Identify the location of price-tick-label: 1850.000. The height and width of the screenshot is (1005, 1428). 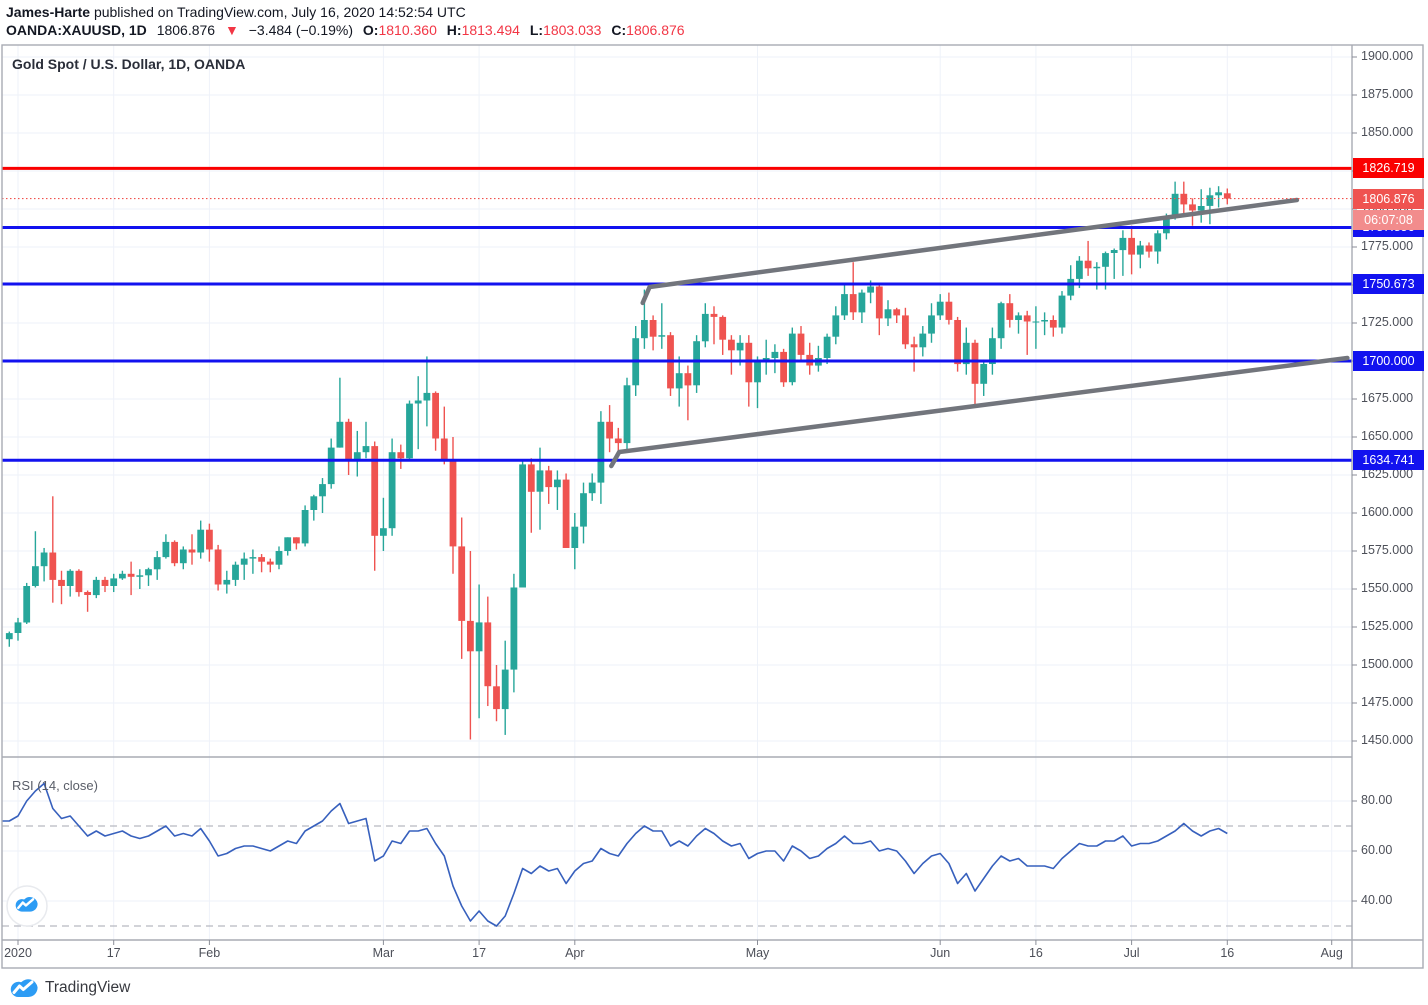
(1387, 132).